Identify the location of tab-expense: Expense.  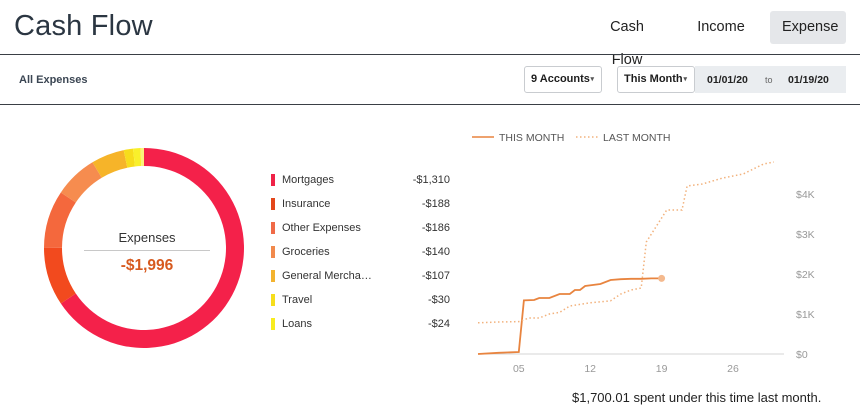
(808, 27).